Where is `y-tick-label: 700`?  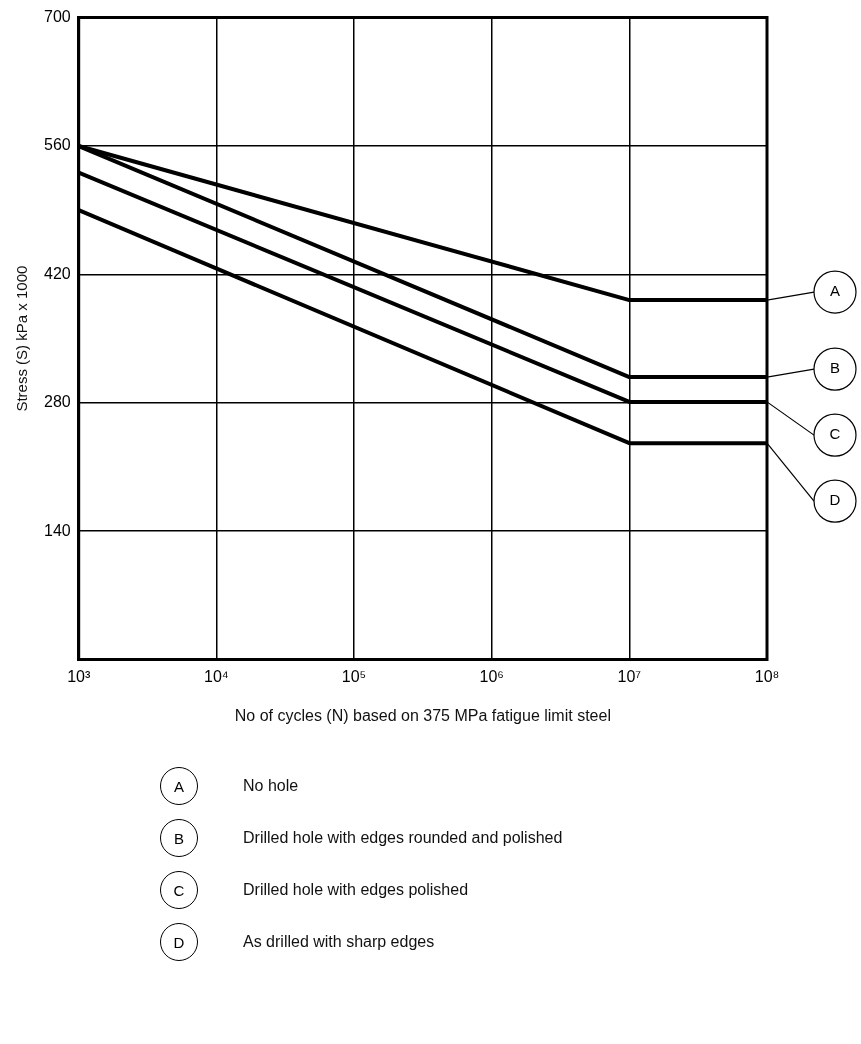 y-tick-label: 700 is located at coordinates (57, 17).